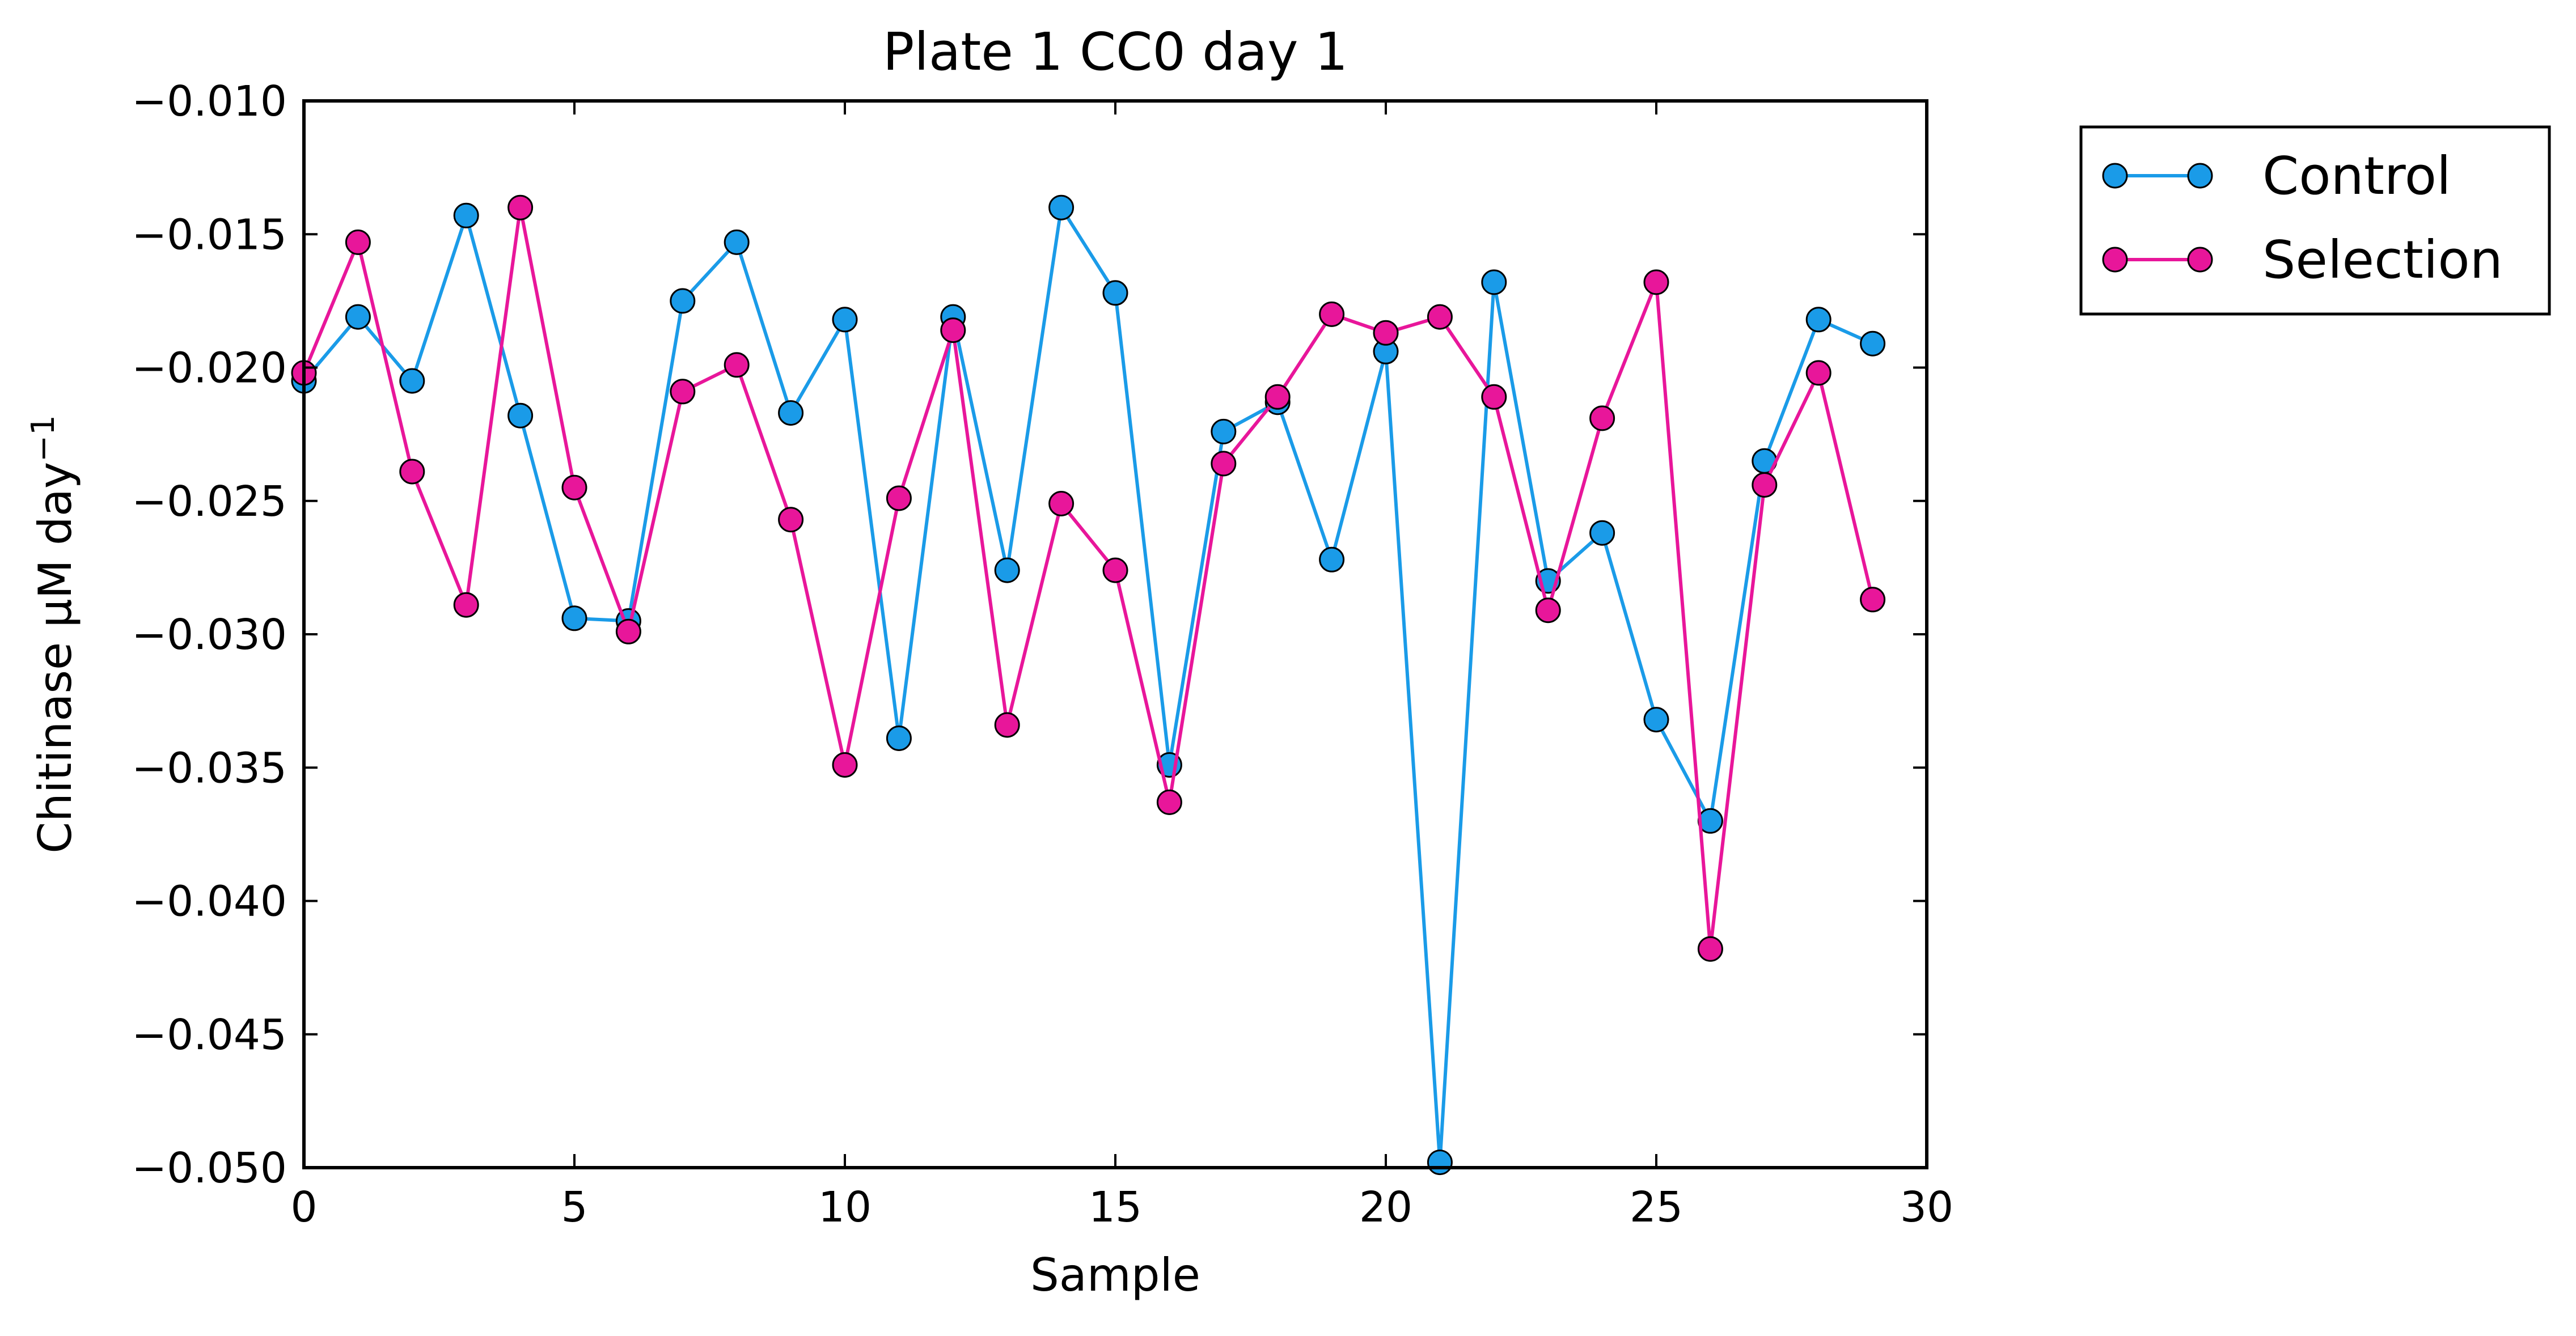 Image resolution: width=2576 pixels, height=1336 pixels. I want to click on legend-label: Control, so click(2356, 176).